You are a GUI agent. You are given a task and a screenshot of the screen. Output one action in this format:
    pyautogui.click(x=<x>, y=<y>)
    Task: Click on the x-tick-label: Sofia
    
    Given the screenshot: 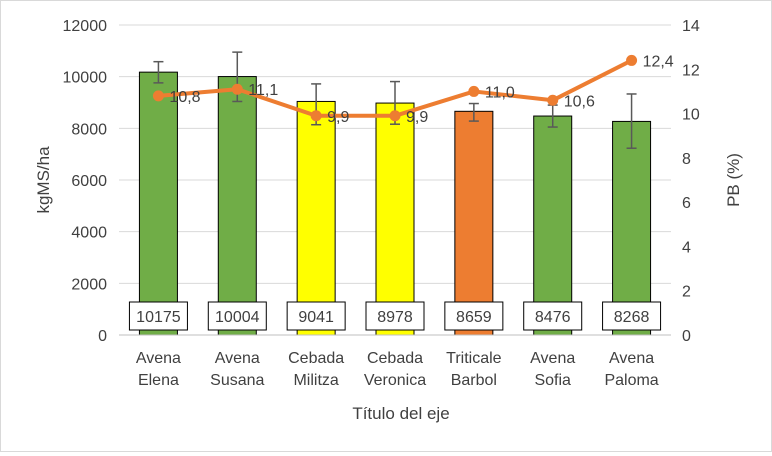 What is the action you would take?
    pyautogui.click(x=552, y=380)
    